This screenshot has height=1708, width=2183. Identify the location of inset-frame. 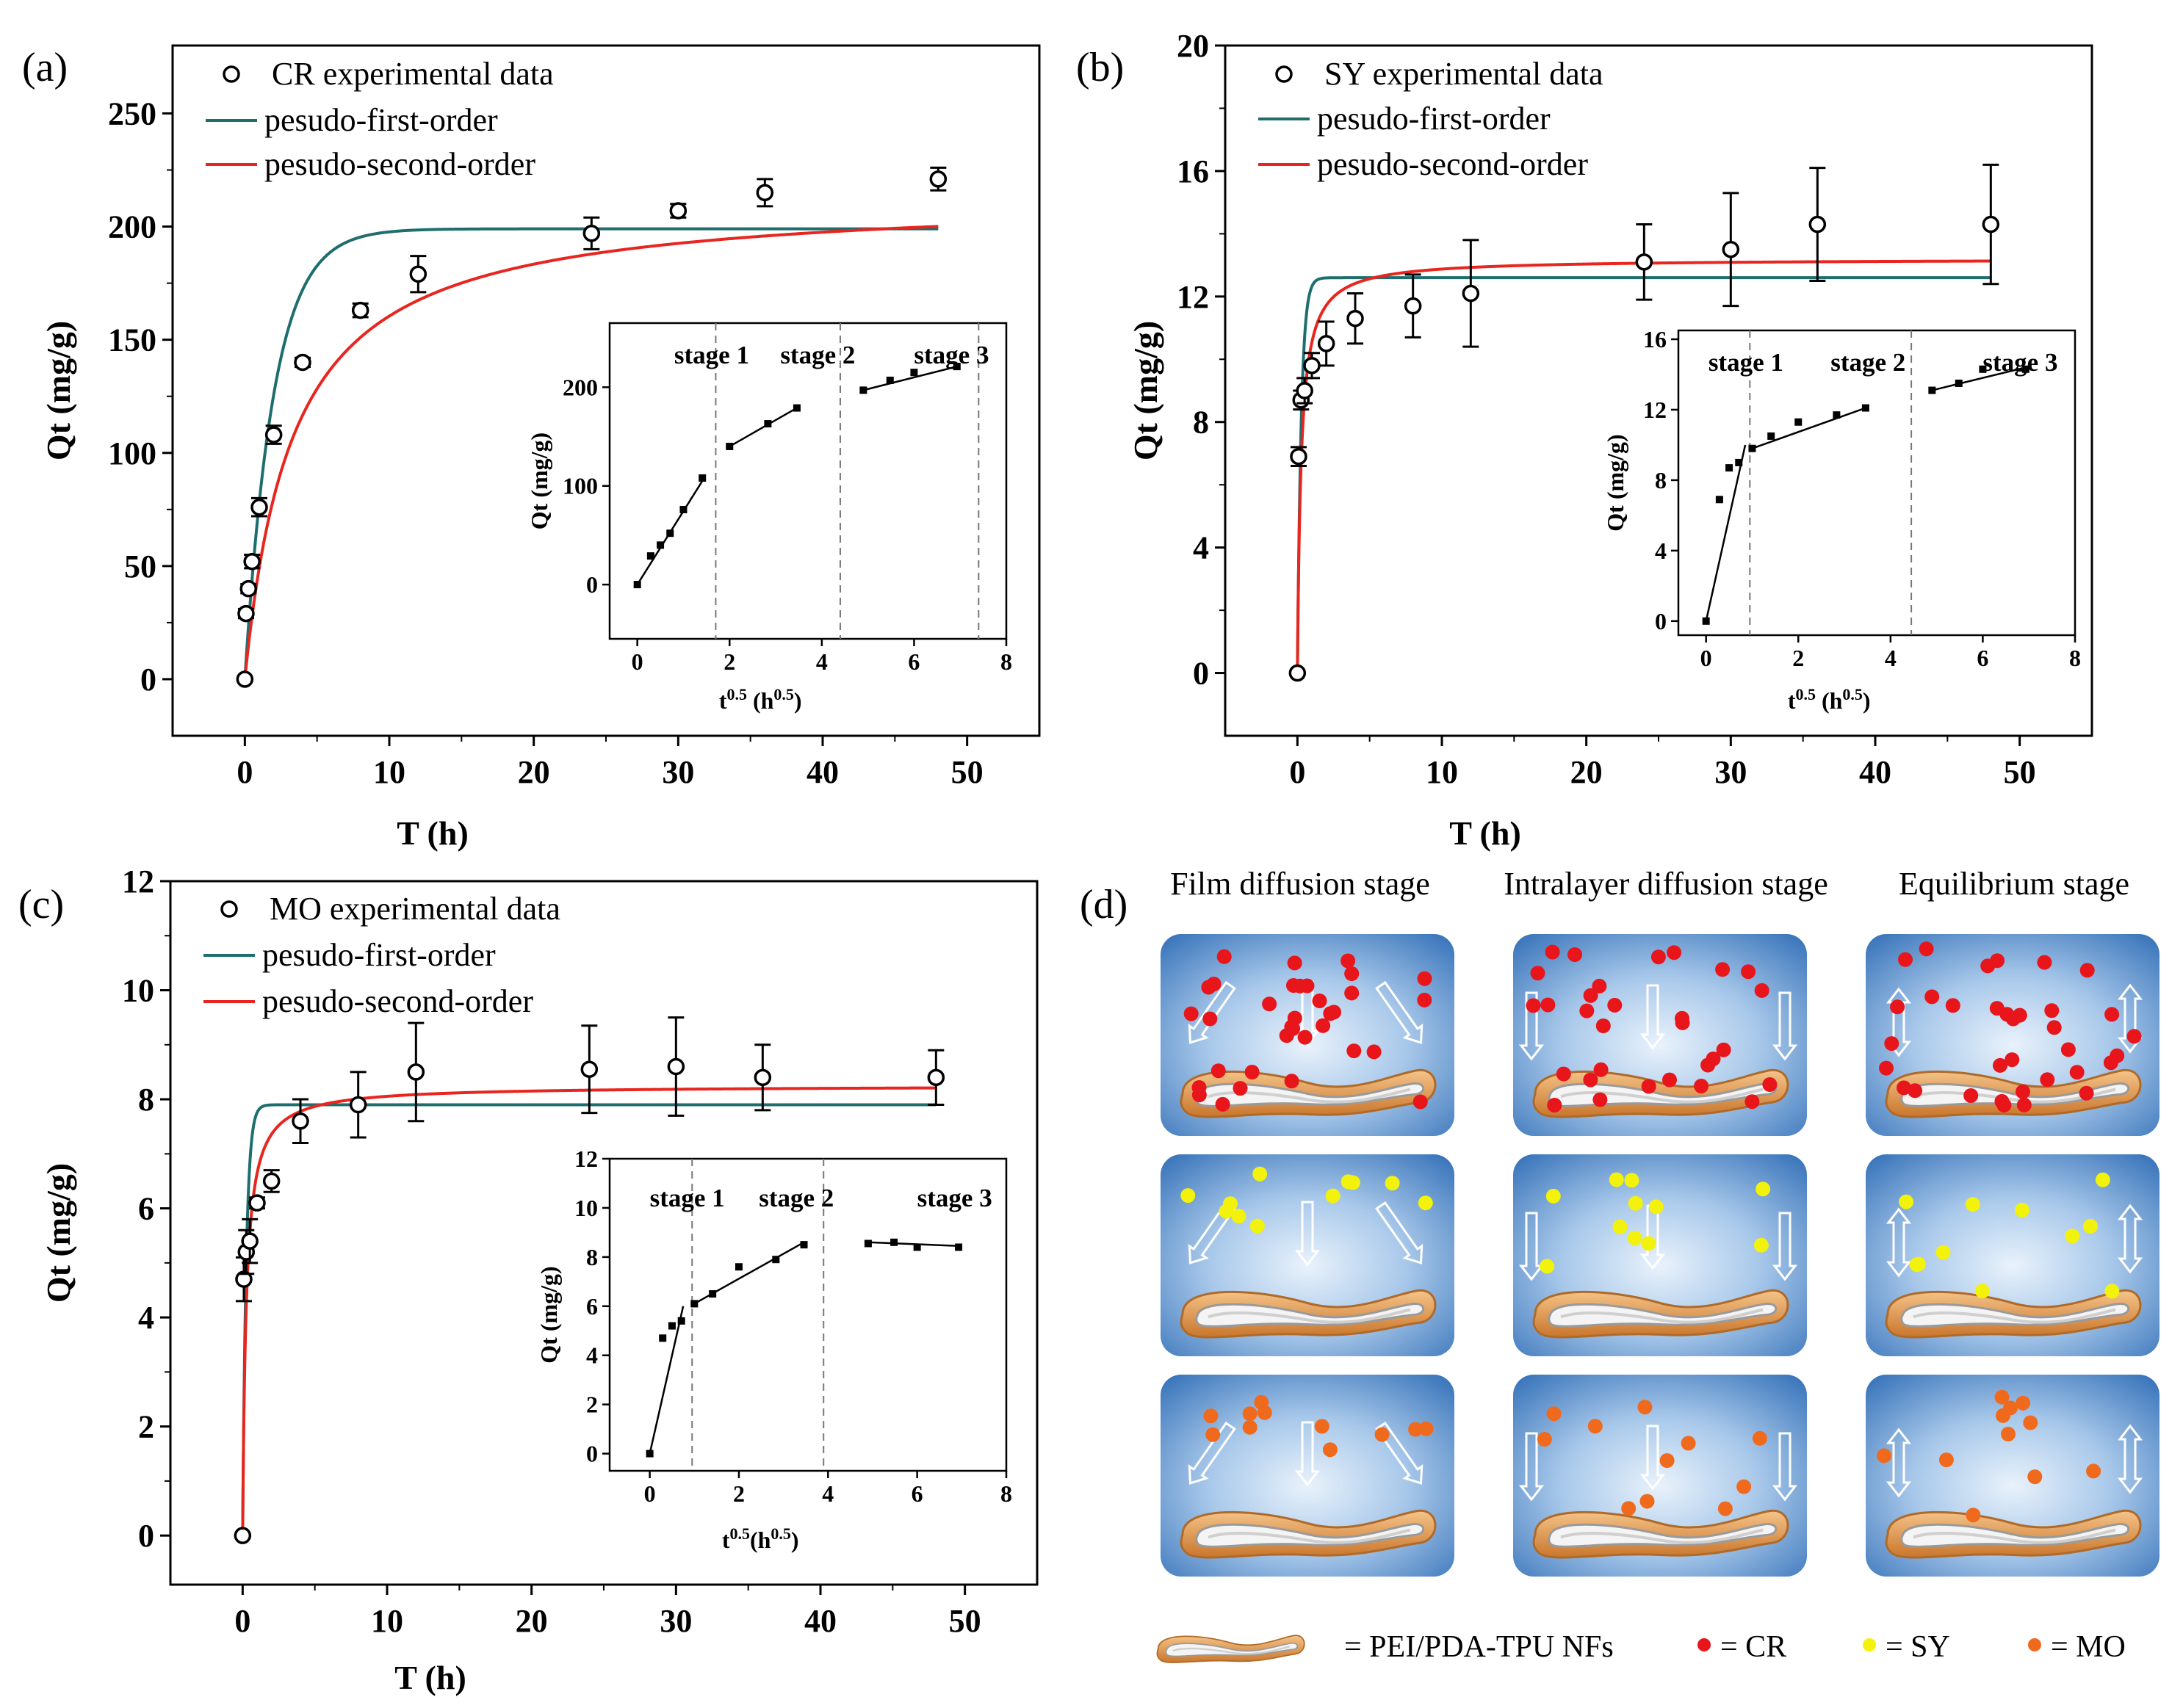
(1876, 483).